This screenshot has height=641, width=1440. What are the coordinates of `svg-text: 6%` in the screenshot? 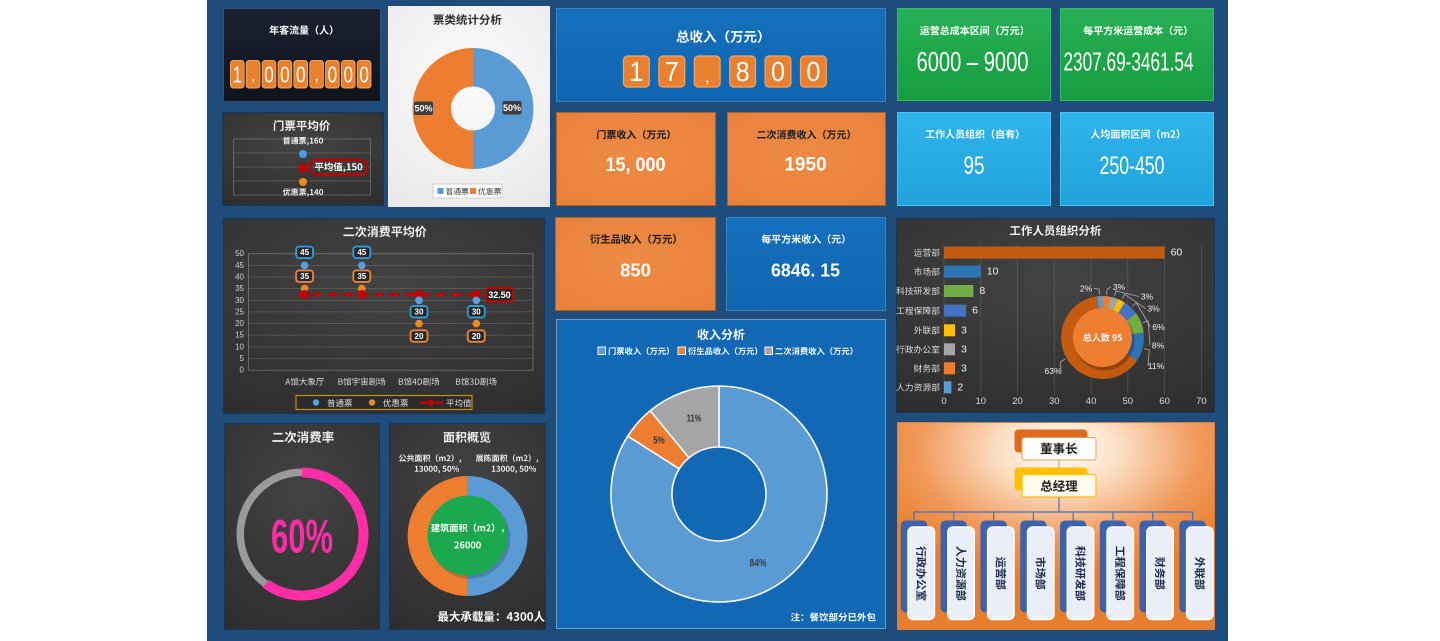 It's located at (1158, 327).